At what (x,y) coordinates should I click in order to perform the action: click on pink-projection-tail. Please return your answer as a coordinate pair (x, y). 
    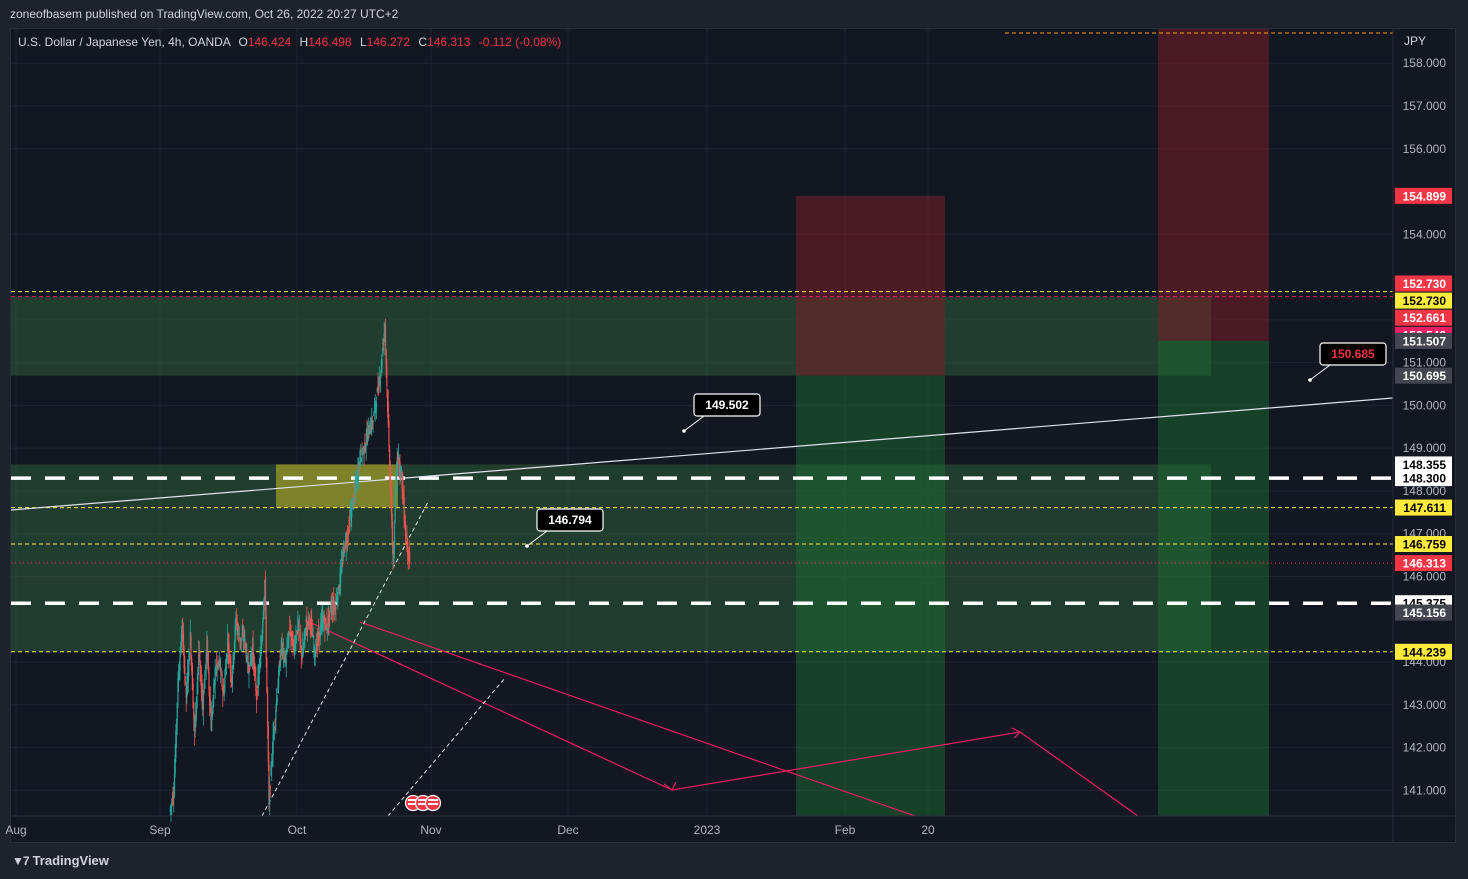
    Looking at the image, I should click on (1079, 774).